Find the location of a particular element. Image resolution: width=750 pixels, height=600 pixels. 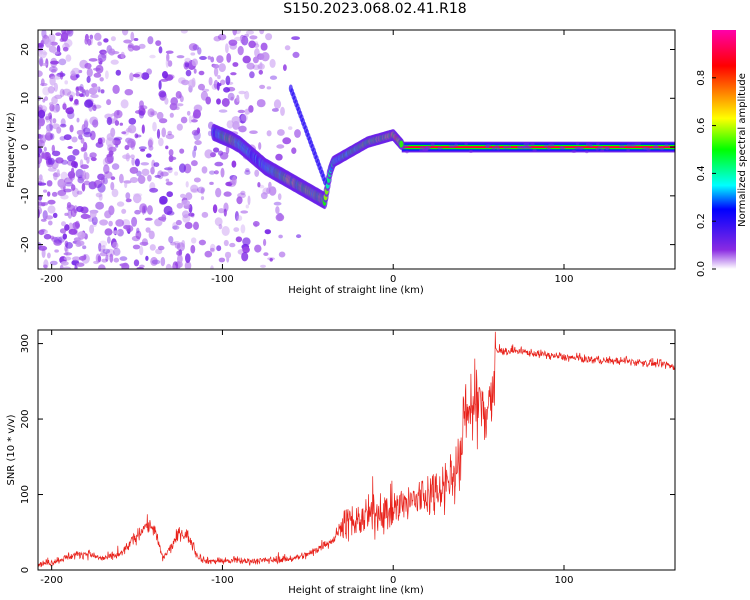

colorbar-gradient is located at coordinates (724, 149).